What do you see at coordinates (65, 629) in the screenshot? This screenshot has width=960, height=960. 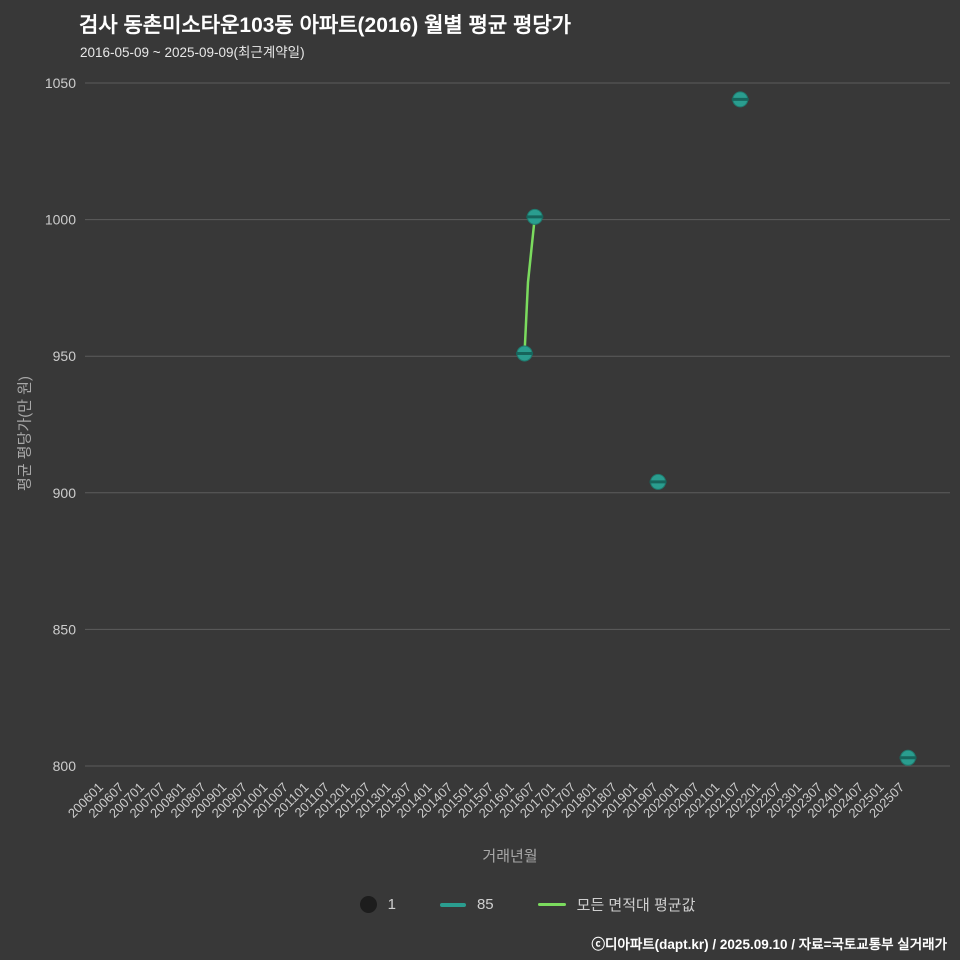 I see `y-tick-label: 850` at bounding box center [65, 629].